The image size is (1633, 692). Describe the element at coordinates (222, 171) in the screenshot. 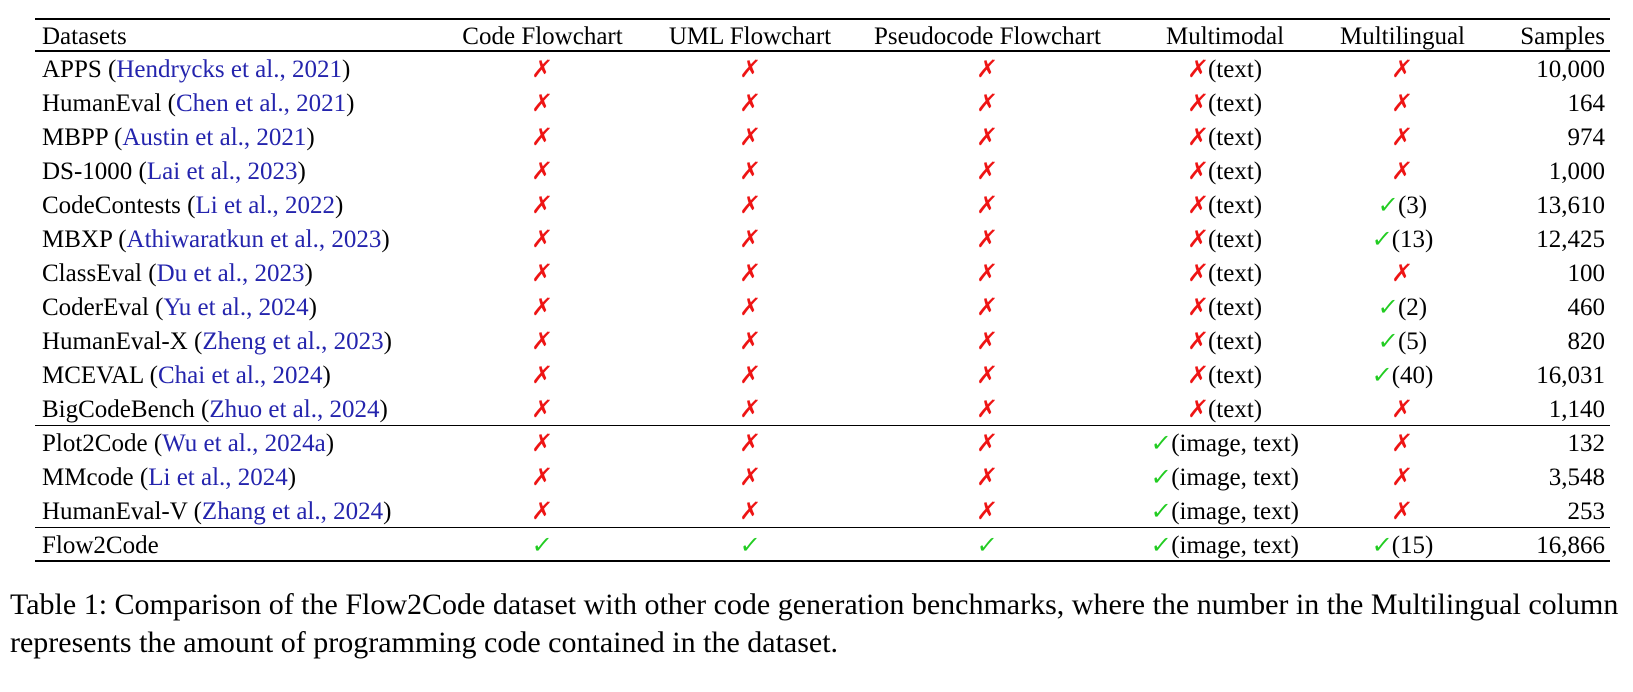

I see `citation-link: Lai et al., 2023` at that location.